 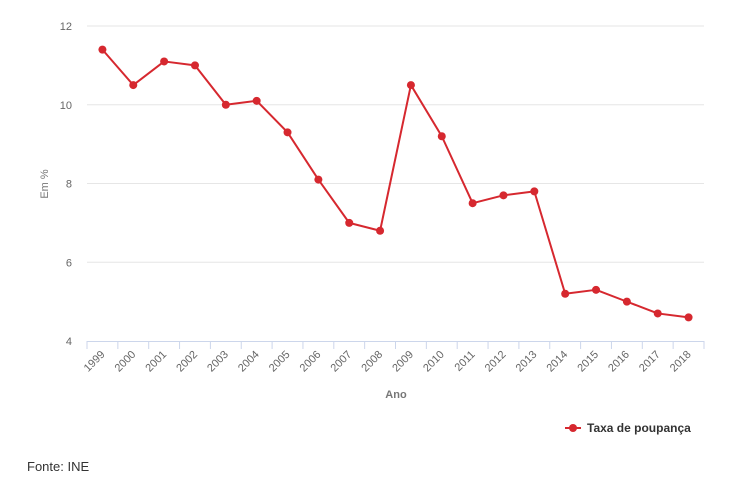 What do you see at coordinates (403, 362) in the screenshot?
I see `x-tick-label: 2009` at bounding box center [403, 362].